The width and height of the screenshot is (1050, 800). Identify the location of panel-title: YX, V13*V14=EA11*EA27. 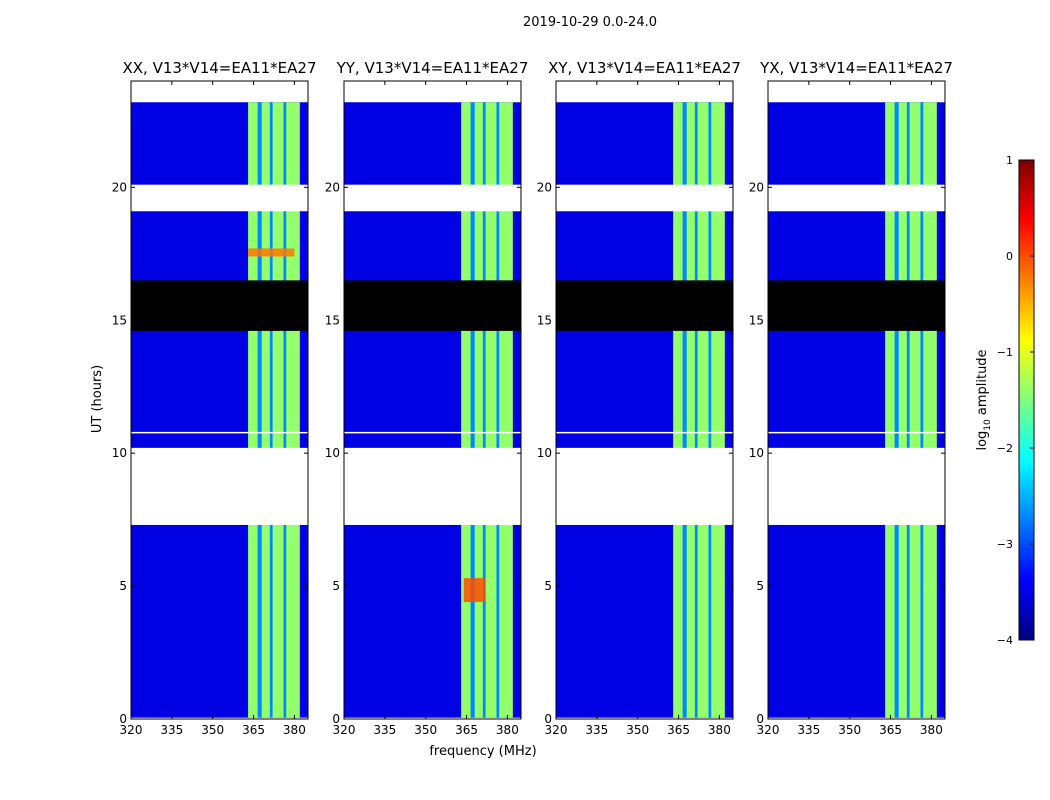
(856, 68).